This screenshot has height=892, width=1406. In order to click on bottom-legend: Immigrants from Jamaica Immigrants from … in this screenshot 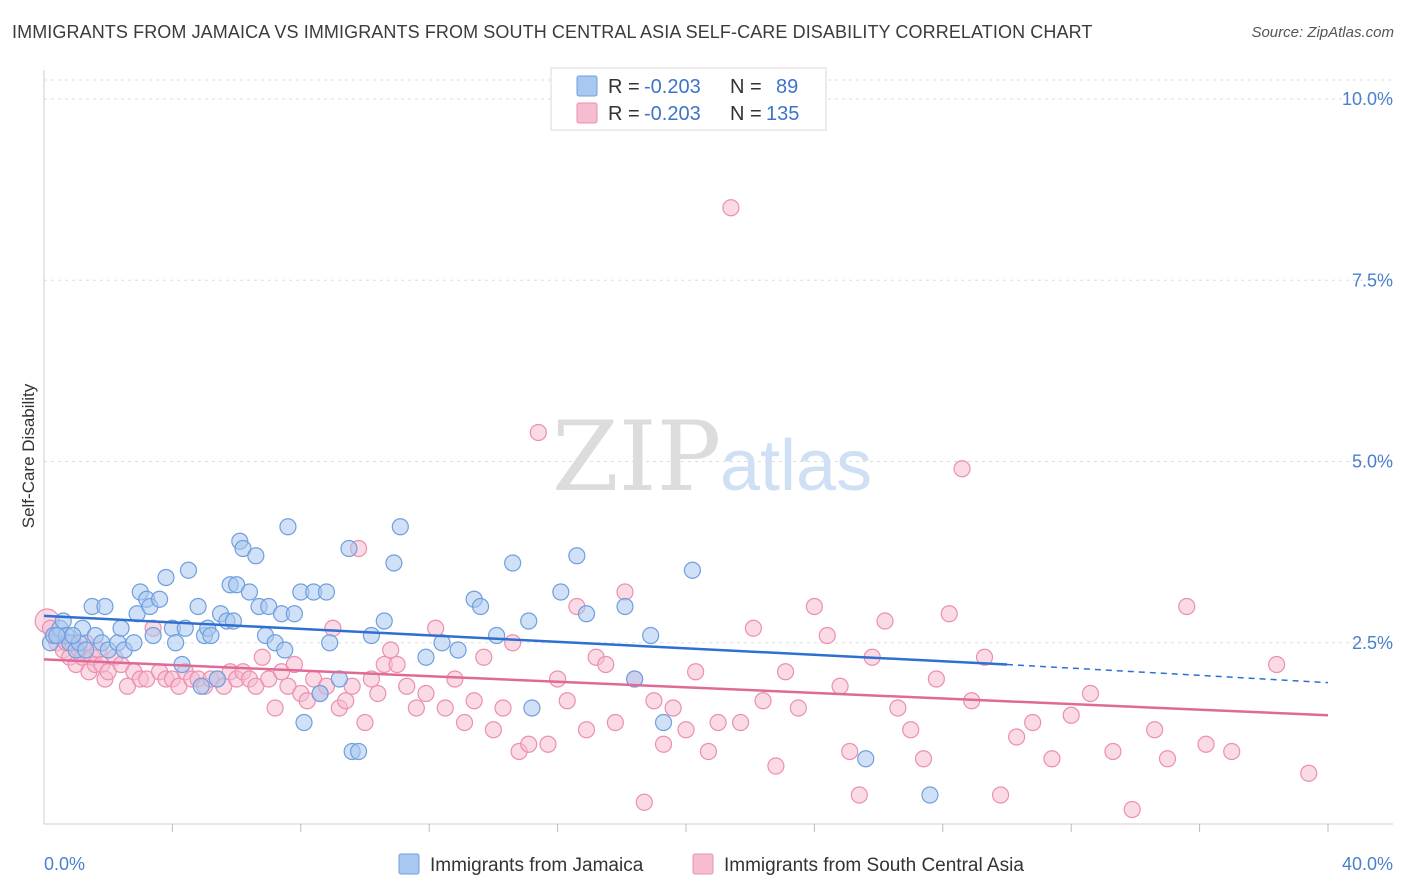, I will do `click(711, 864)`.